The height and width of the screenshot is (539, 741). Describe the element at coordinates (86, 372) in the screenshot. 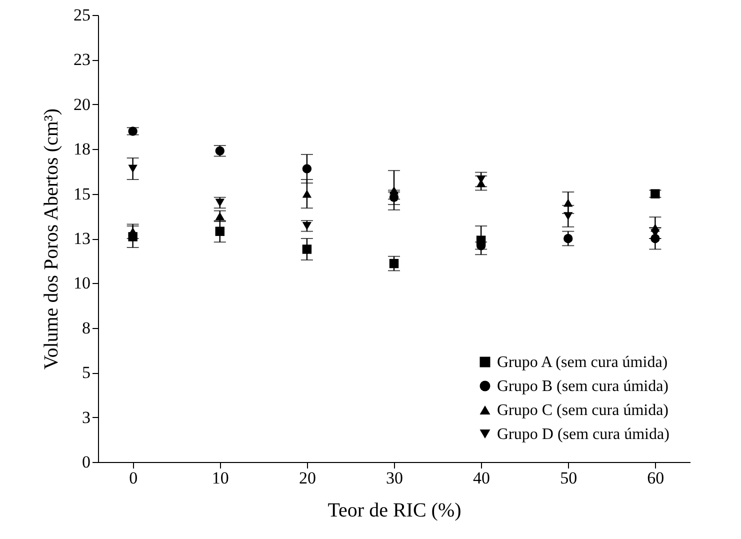

I see `y-tick-label: 5` at that location.